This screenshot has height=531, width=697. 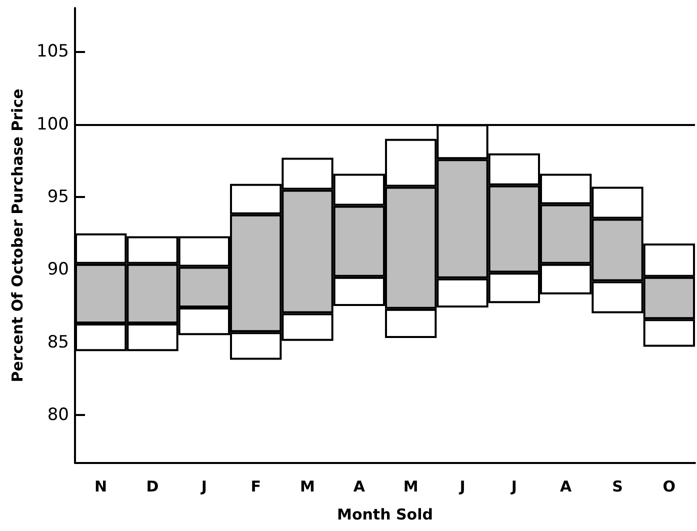 I want to click on y-tick-label: 100, so click(x=52, y=124).